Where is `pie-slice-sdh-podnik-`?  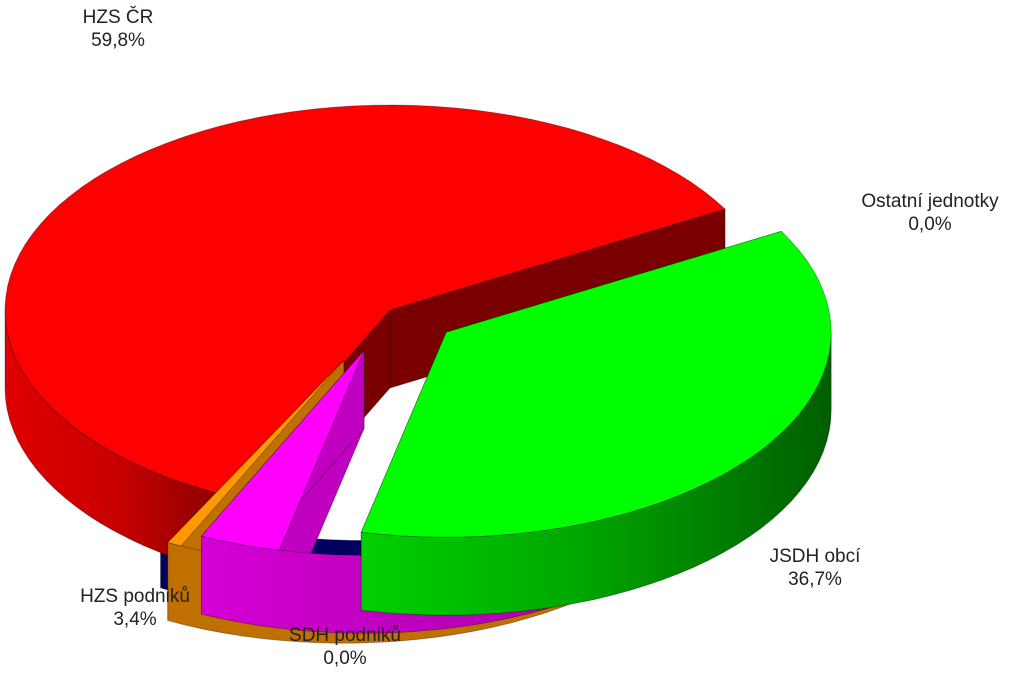
pie-slice-sdh-podnik- is located at coordinates (256, 453).